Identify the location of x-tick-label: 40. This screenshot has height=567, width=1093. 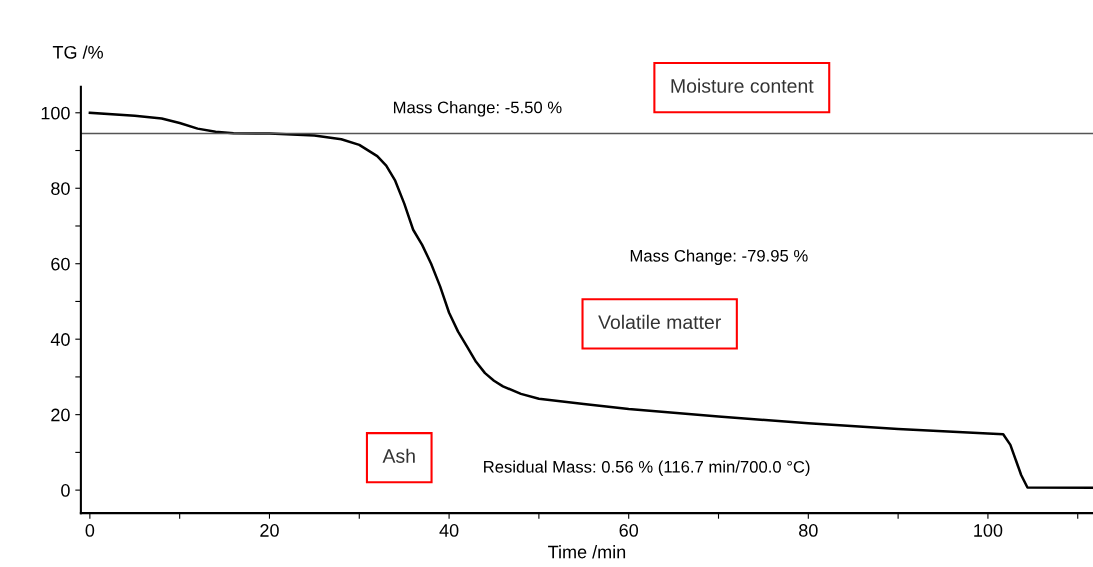
(449, 530).